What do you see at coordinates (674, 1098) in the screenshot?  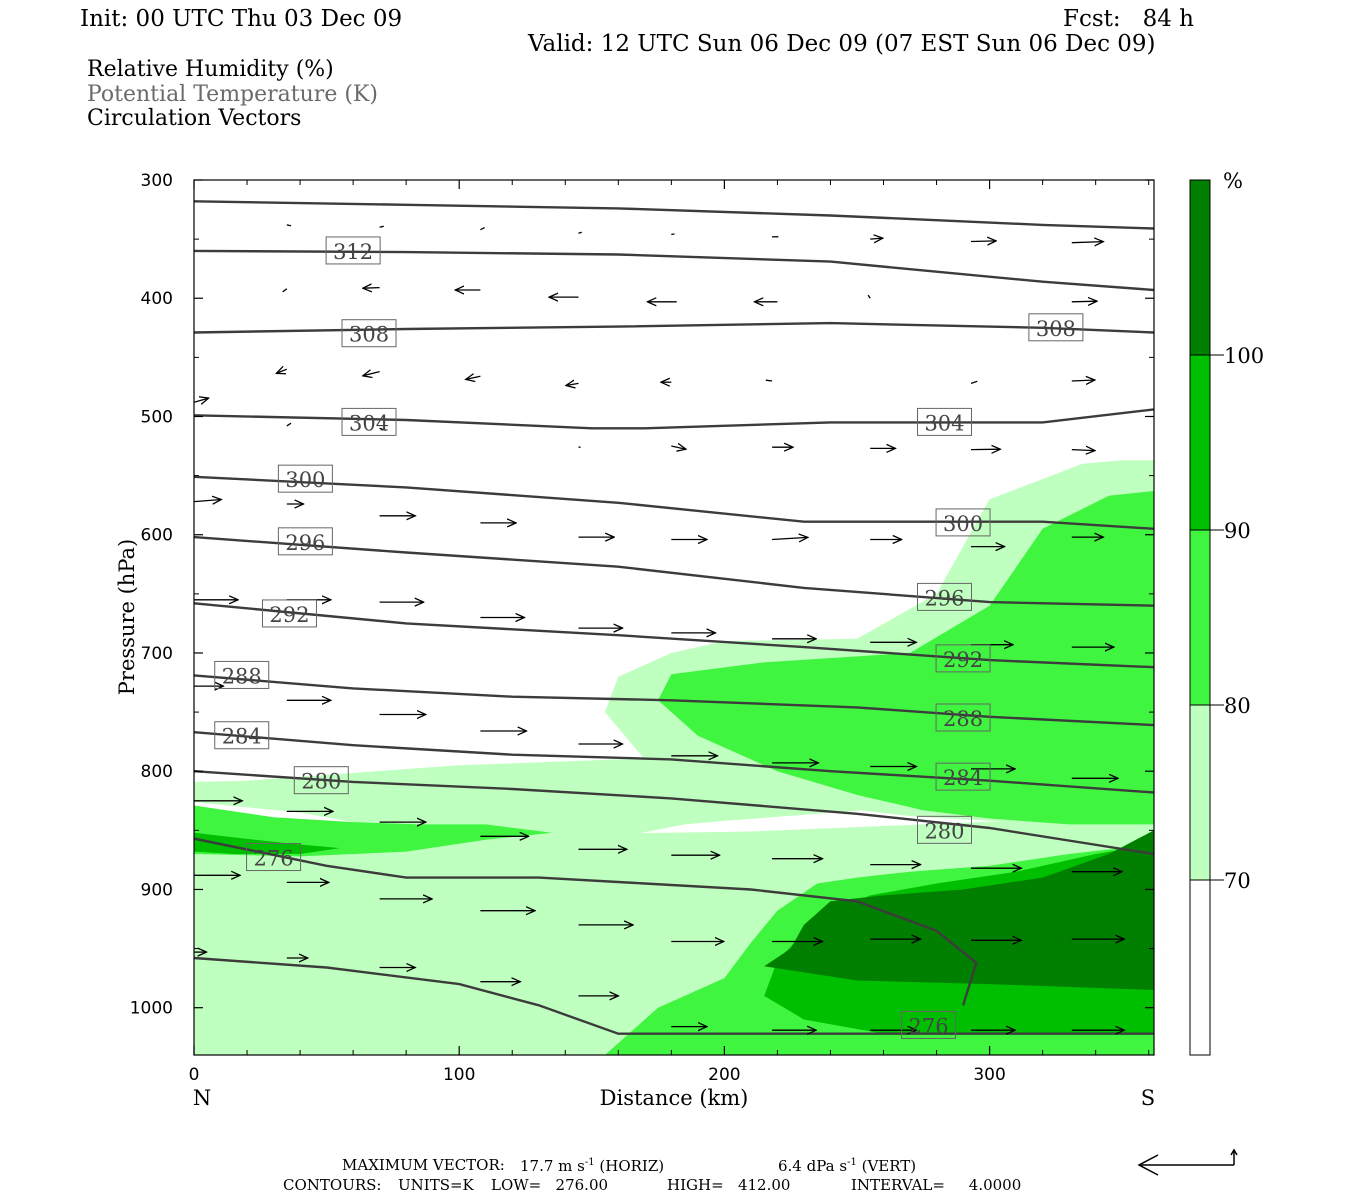 I see `x-axis-title: Distance (km)` at bounding box center [674, 1098].